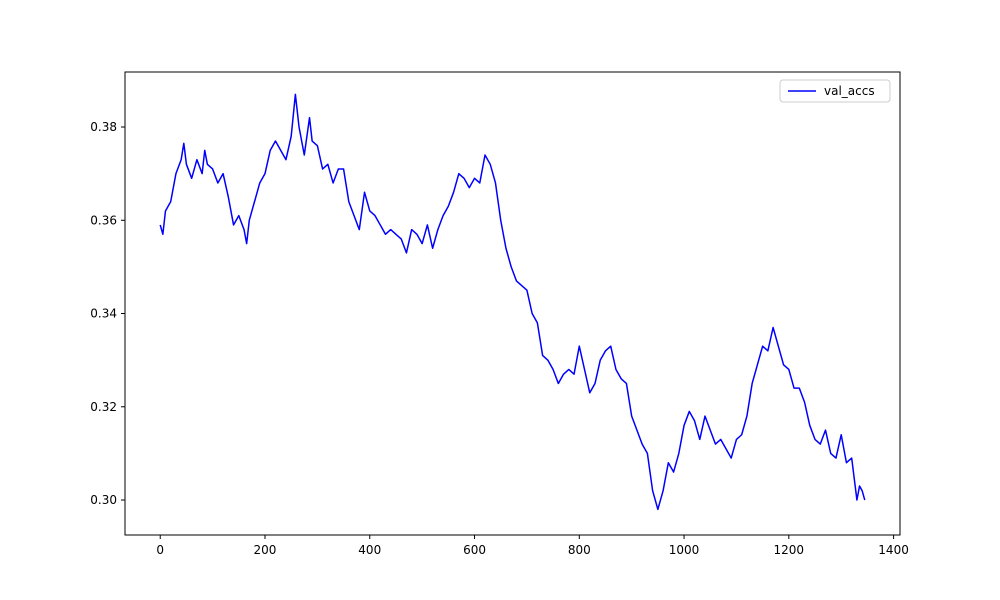 The height and width of the screenshot is (600, 1000). I want to click on x-tick-label: 1400, so click(893, 550).